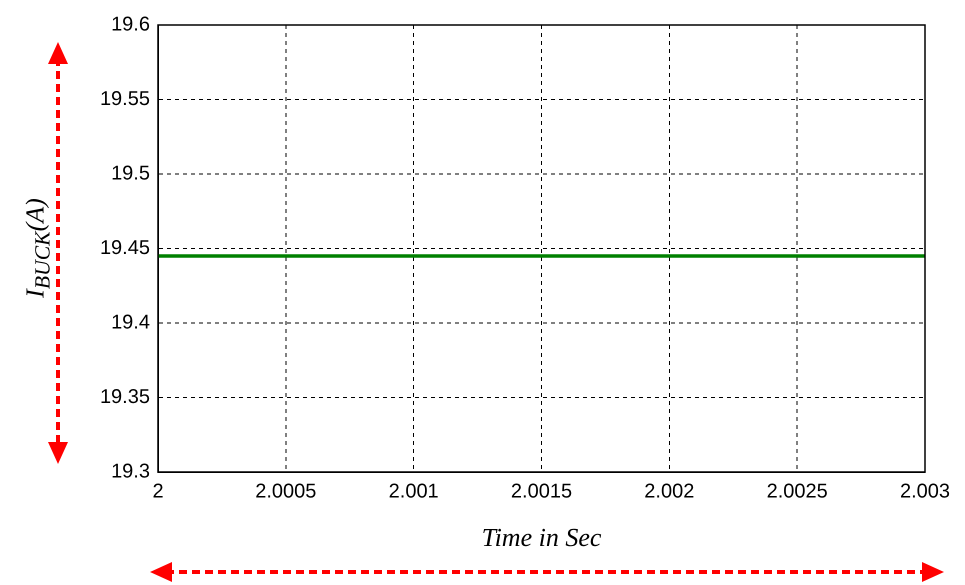  I want to click on x-axis-title: Time in Sec, so click(542, 537).